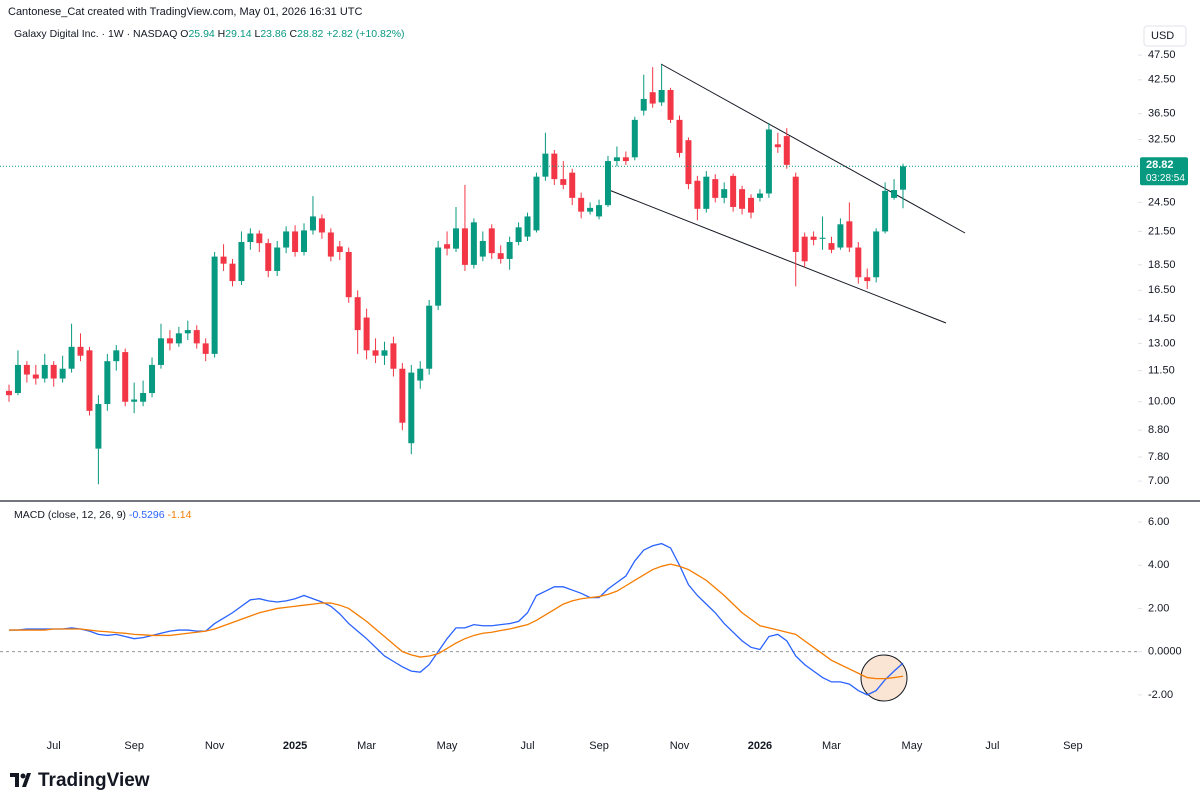 The height and width of the screenshot is (805, 1200). What do you see at coordinates (180, 515) in the screenshot?
I see `macd-value: -1.14` at bounding box center [180, 515].